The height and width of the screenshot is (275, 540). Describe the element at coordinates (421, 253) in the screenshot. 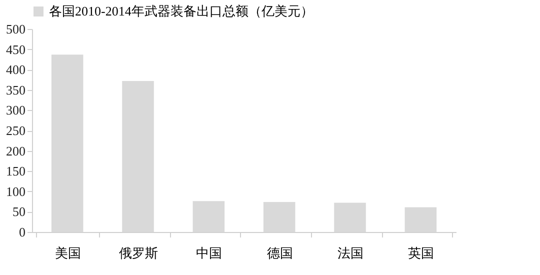

I see `x-tick-label: 英国` at that location.